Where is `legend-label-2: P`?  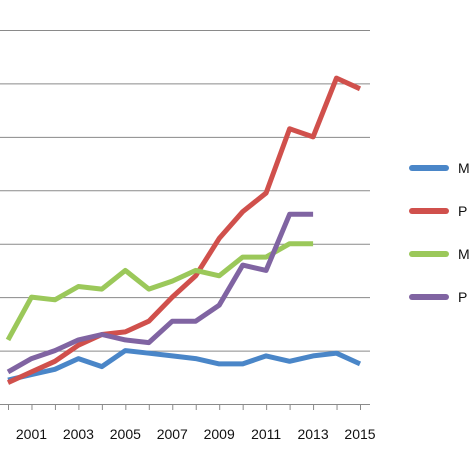 legend-label-2: P is located at coordinates (462, 211).